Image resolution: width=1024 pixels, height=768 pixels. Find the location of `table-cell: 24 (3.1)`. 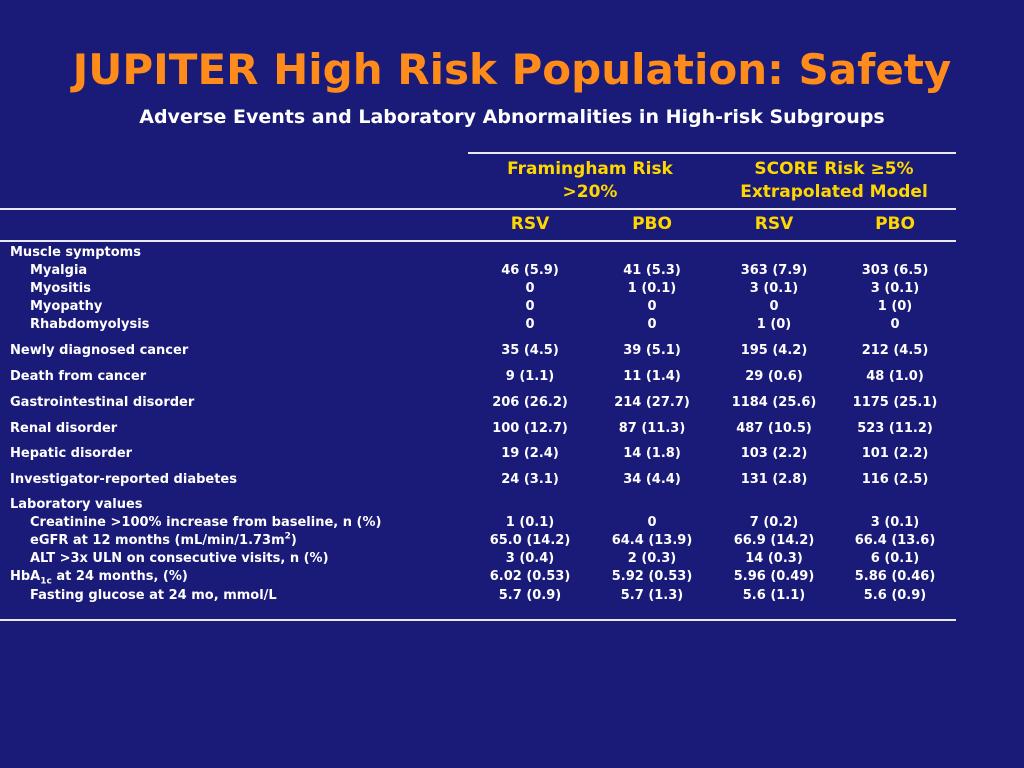

table-cell: 24 (3.1) is located at coordinates (530, 479).